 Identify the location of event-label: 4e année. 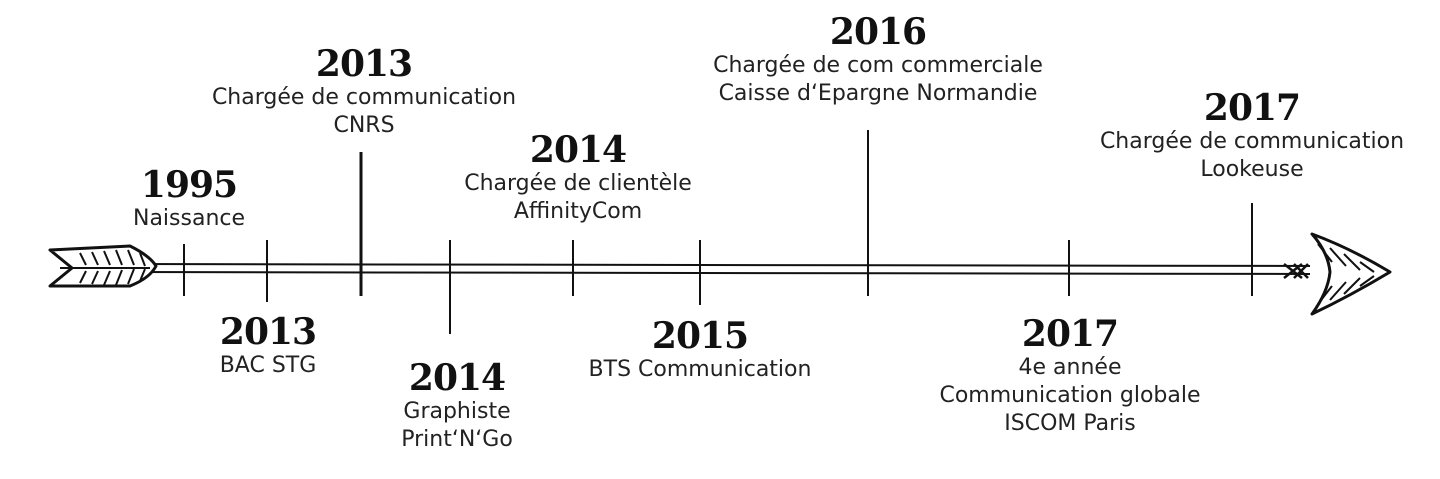
(1070, 367).